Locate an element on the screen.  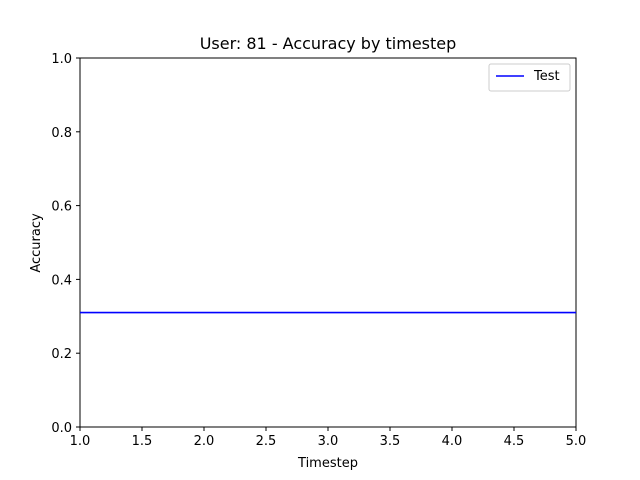
y-axis-label: Accuracy is located at coordinates (36, 243).